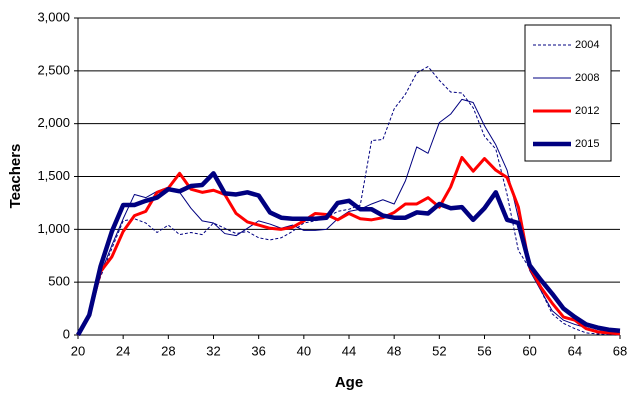 The height and width of the screenshot is (401, 633). I want to click on y-tick-label: 1,000, so click(53, 228).